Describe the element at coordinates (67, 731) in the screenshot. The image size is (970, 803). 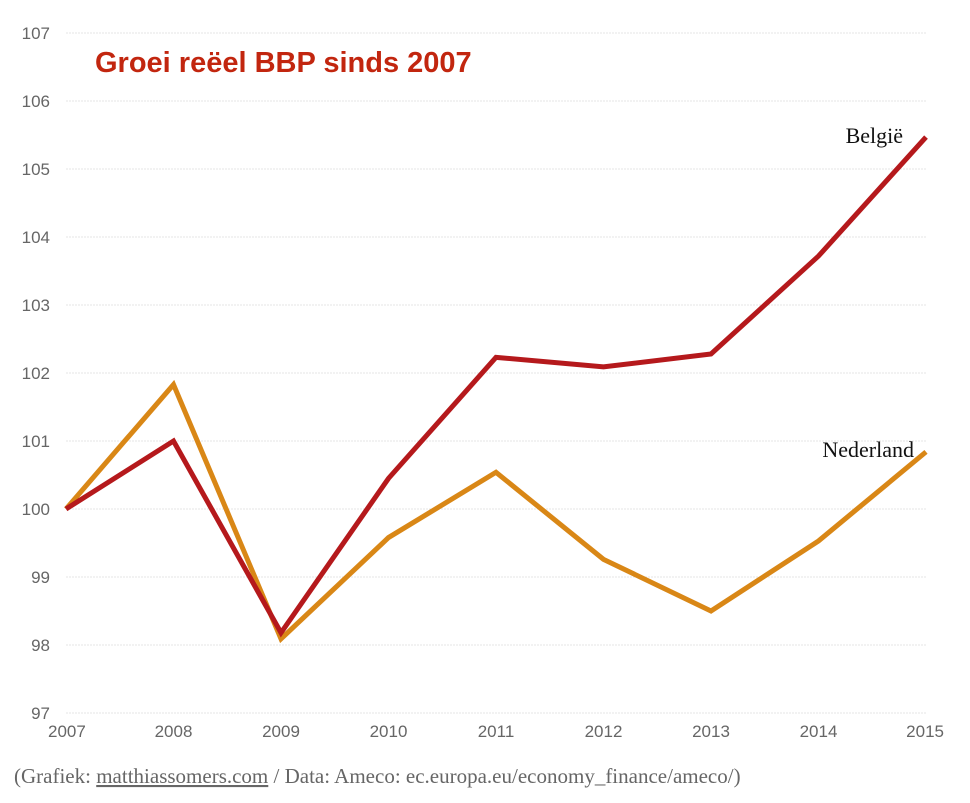
I see `x-tick-label: 2007` at that location.